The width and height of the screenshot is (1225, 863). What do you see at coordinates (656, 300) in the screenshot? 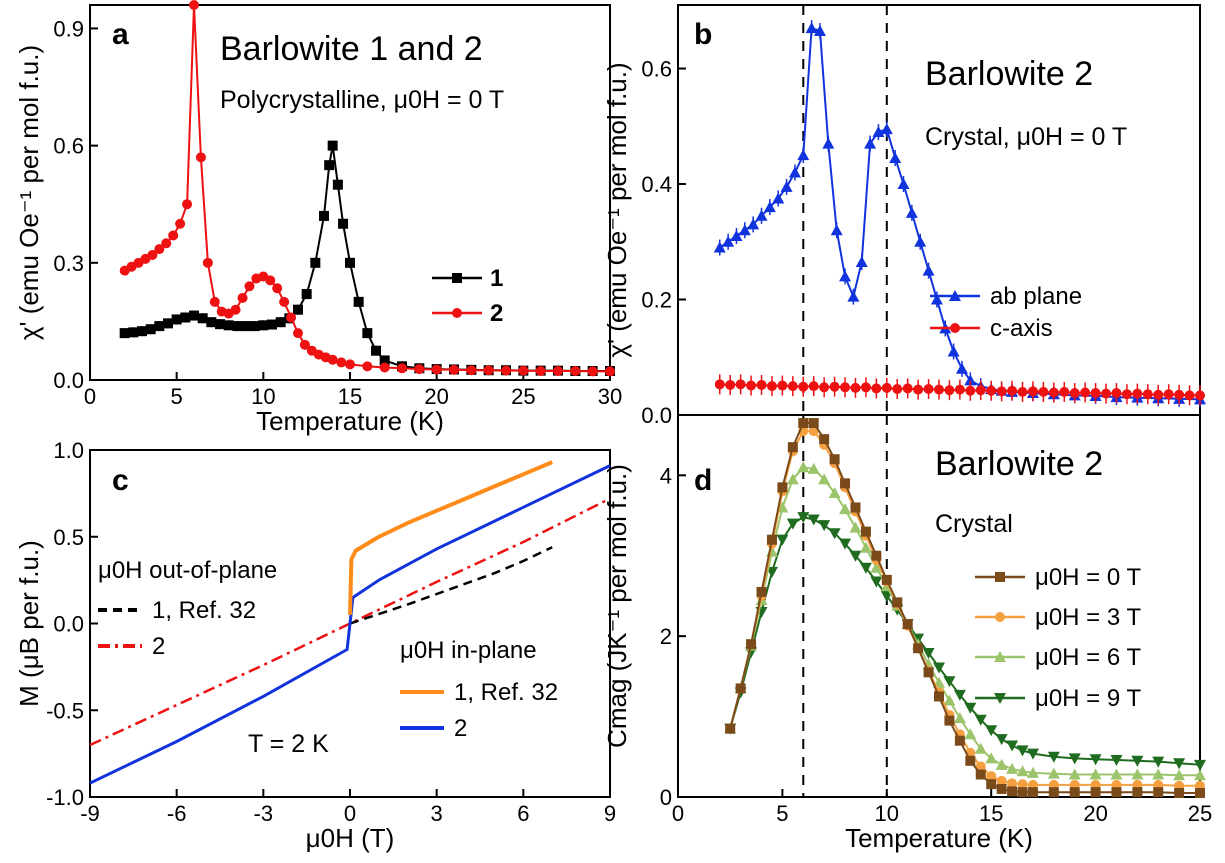
I see `y-tick-label: 0.2` at bounding box center [656, 300].